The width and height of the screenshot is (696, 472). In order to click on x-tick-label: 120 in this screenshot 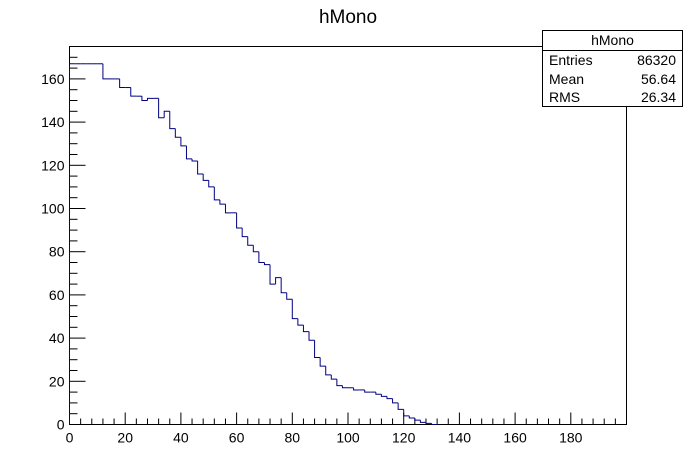, I will do `click(404, 438)`.